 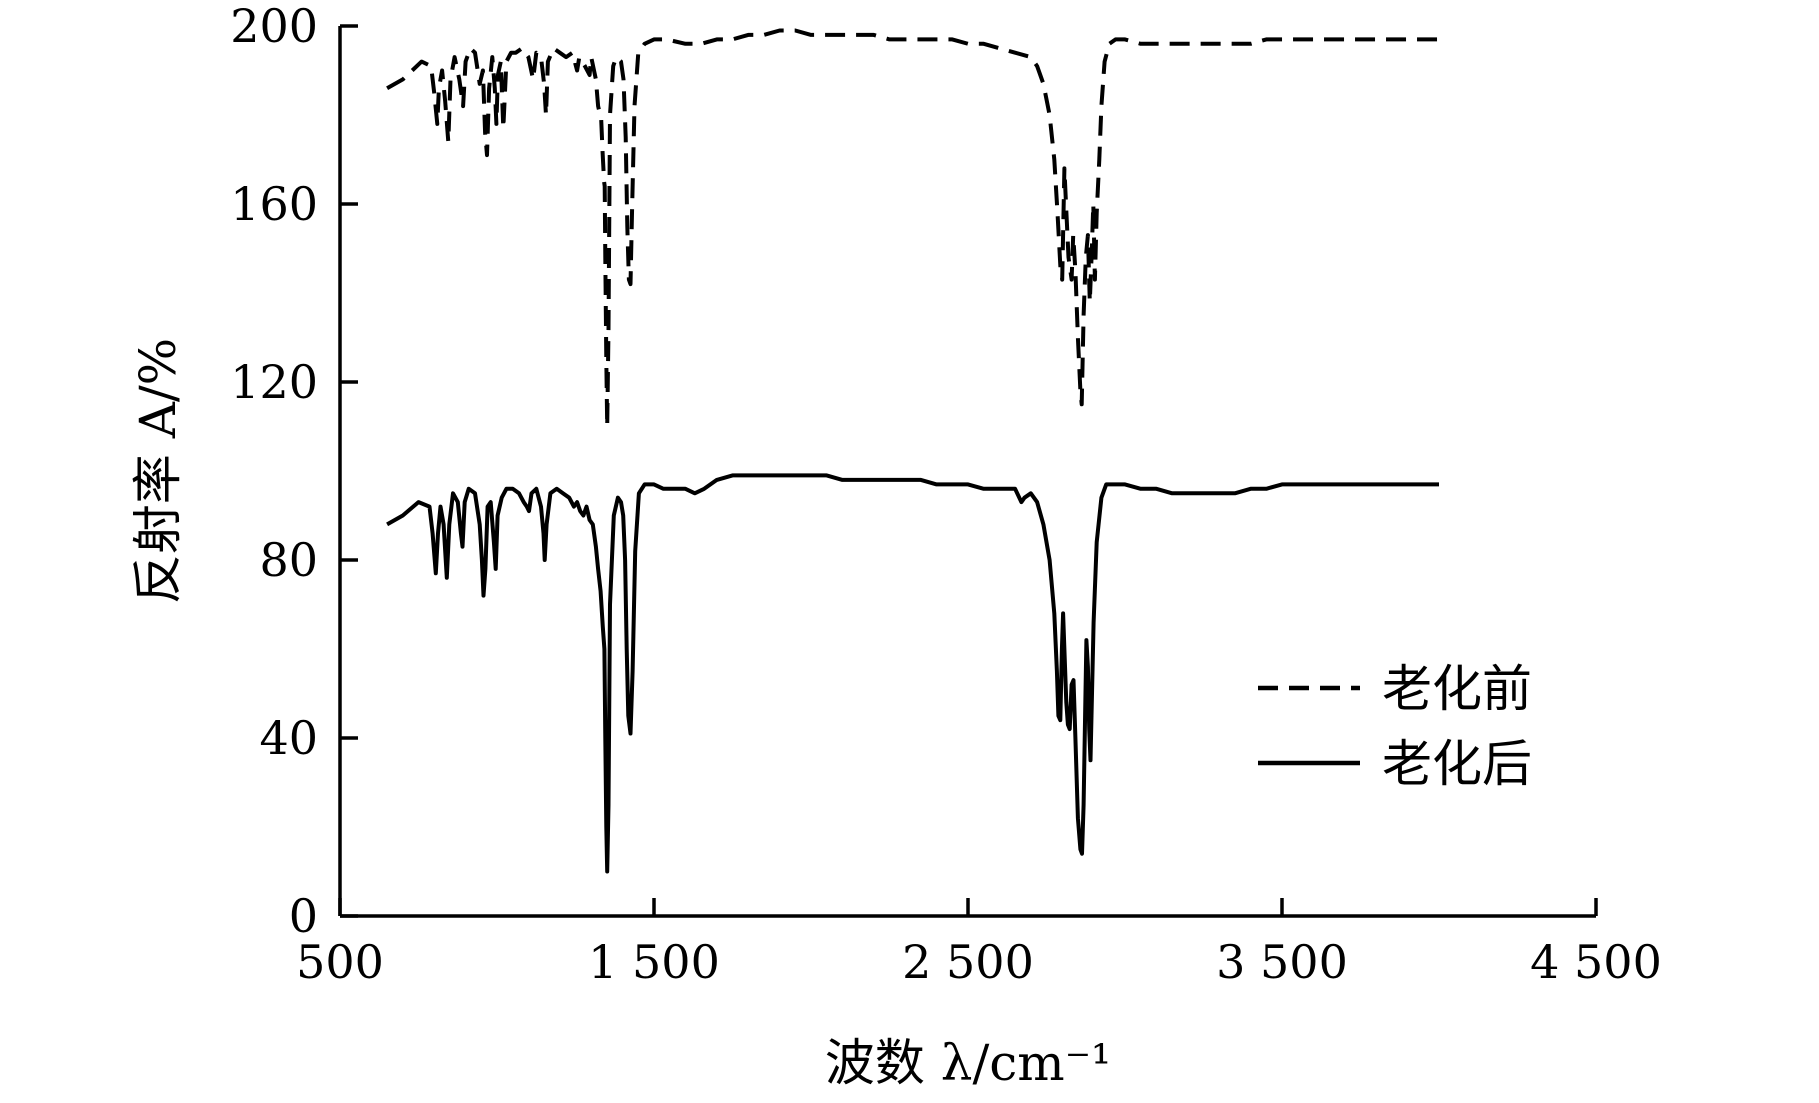 I want to click on y-axis-title: 反射率 A/%, so click(x=158, y=471).